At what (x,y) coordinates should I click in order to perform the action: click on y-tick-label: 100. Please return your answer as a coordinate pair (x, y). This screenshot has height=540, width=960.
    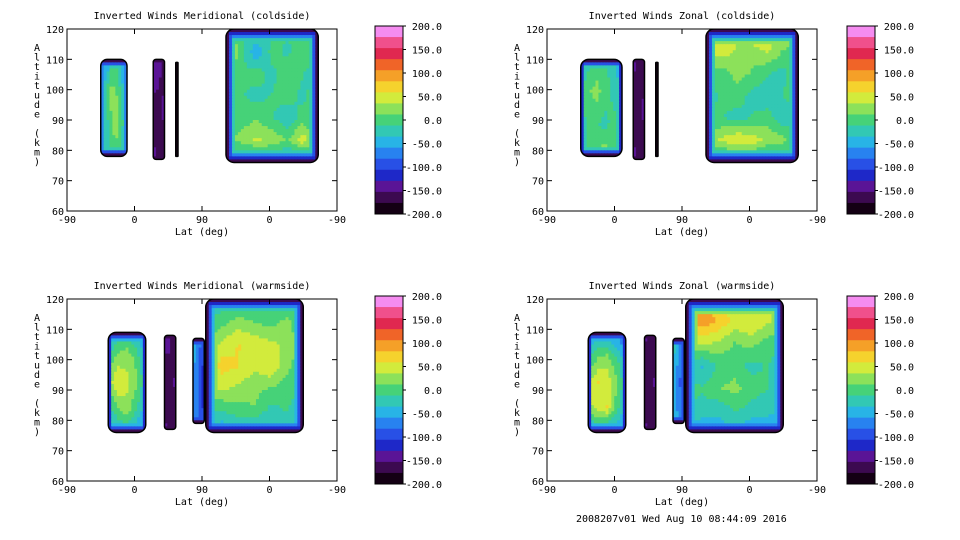
    Looking at the image, I should click on (55, 91).